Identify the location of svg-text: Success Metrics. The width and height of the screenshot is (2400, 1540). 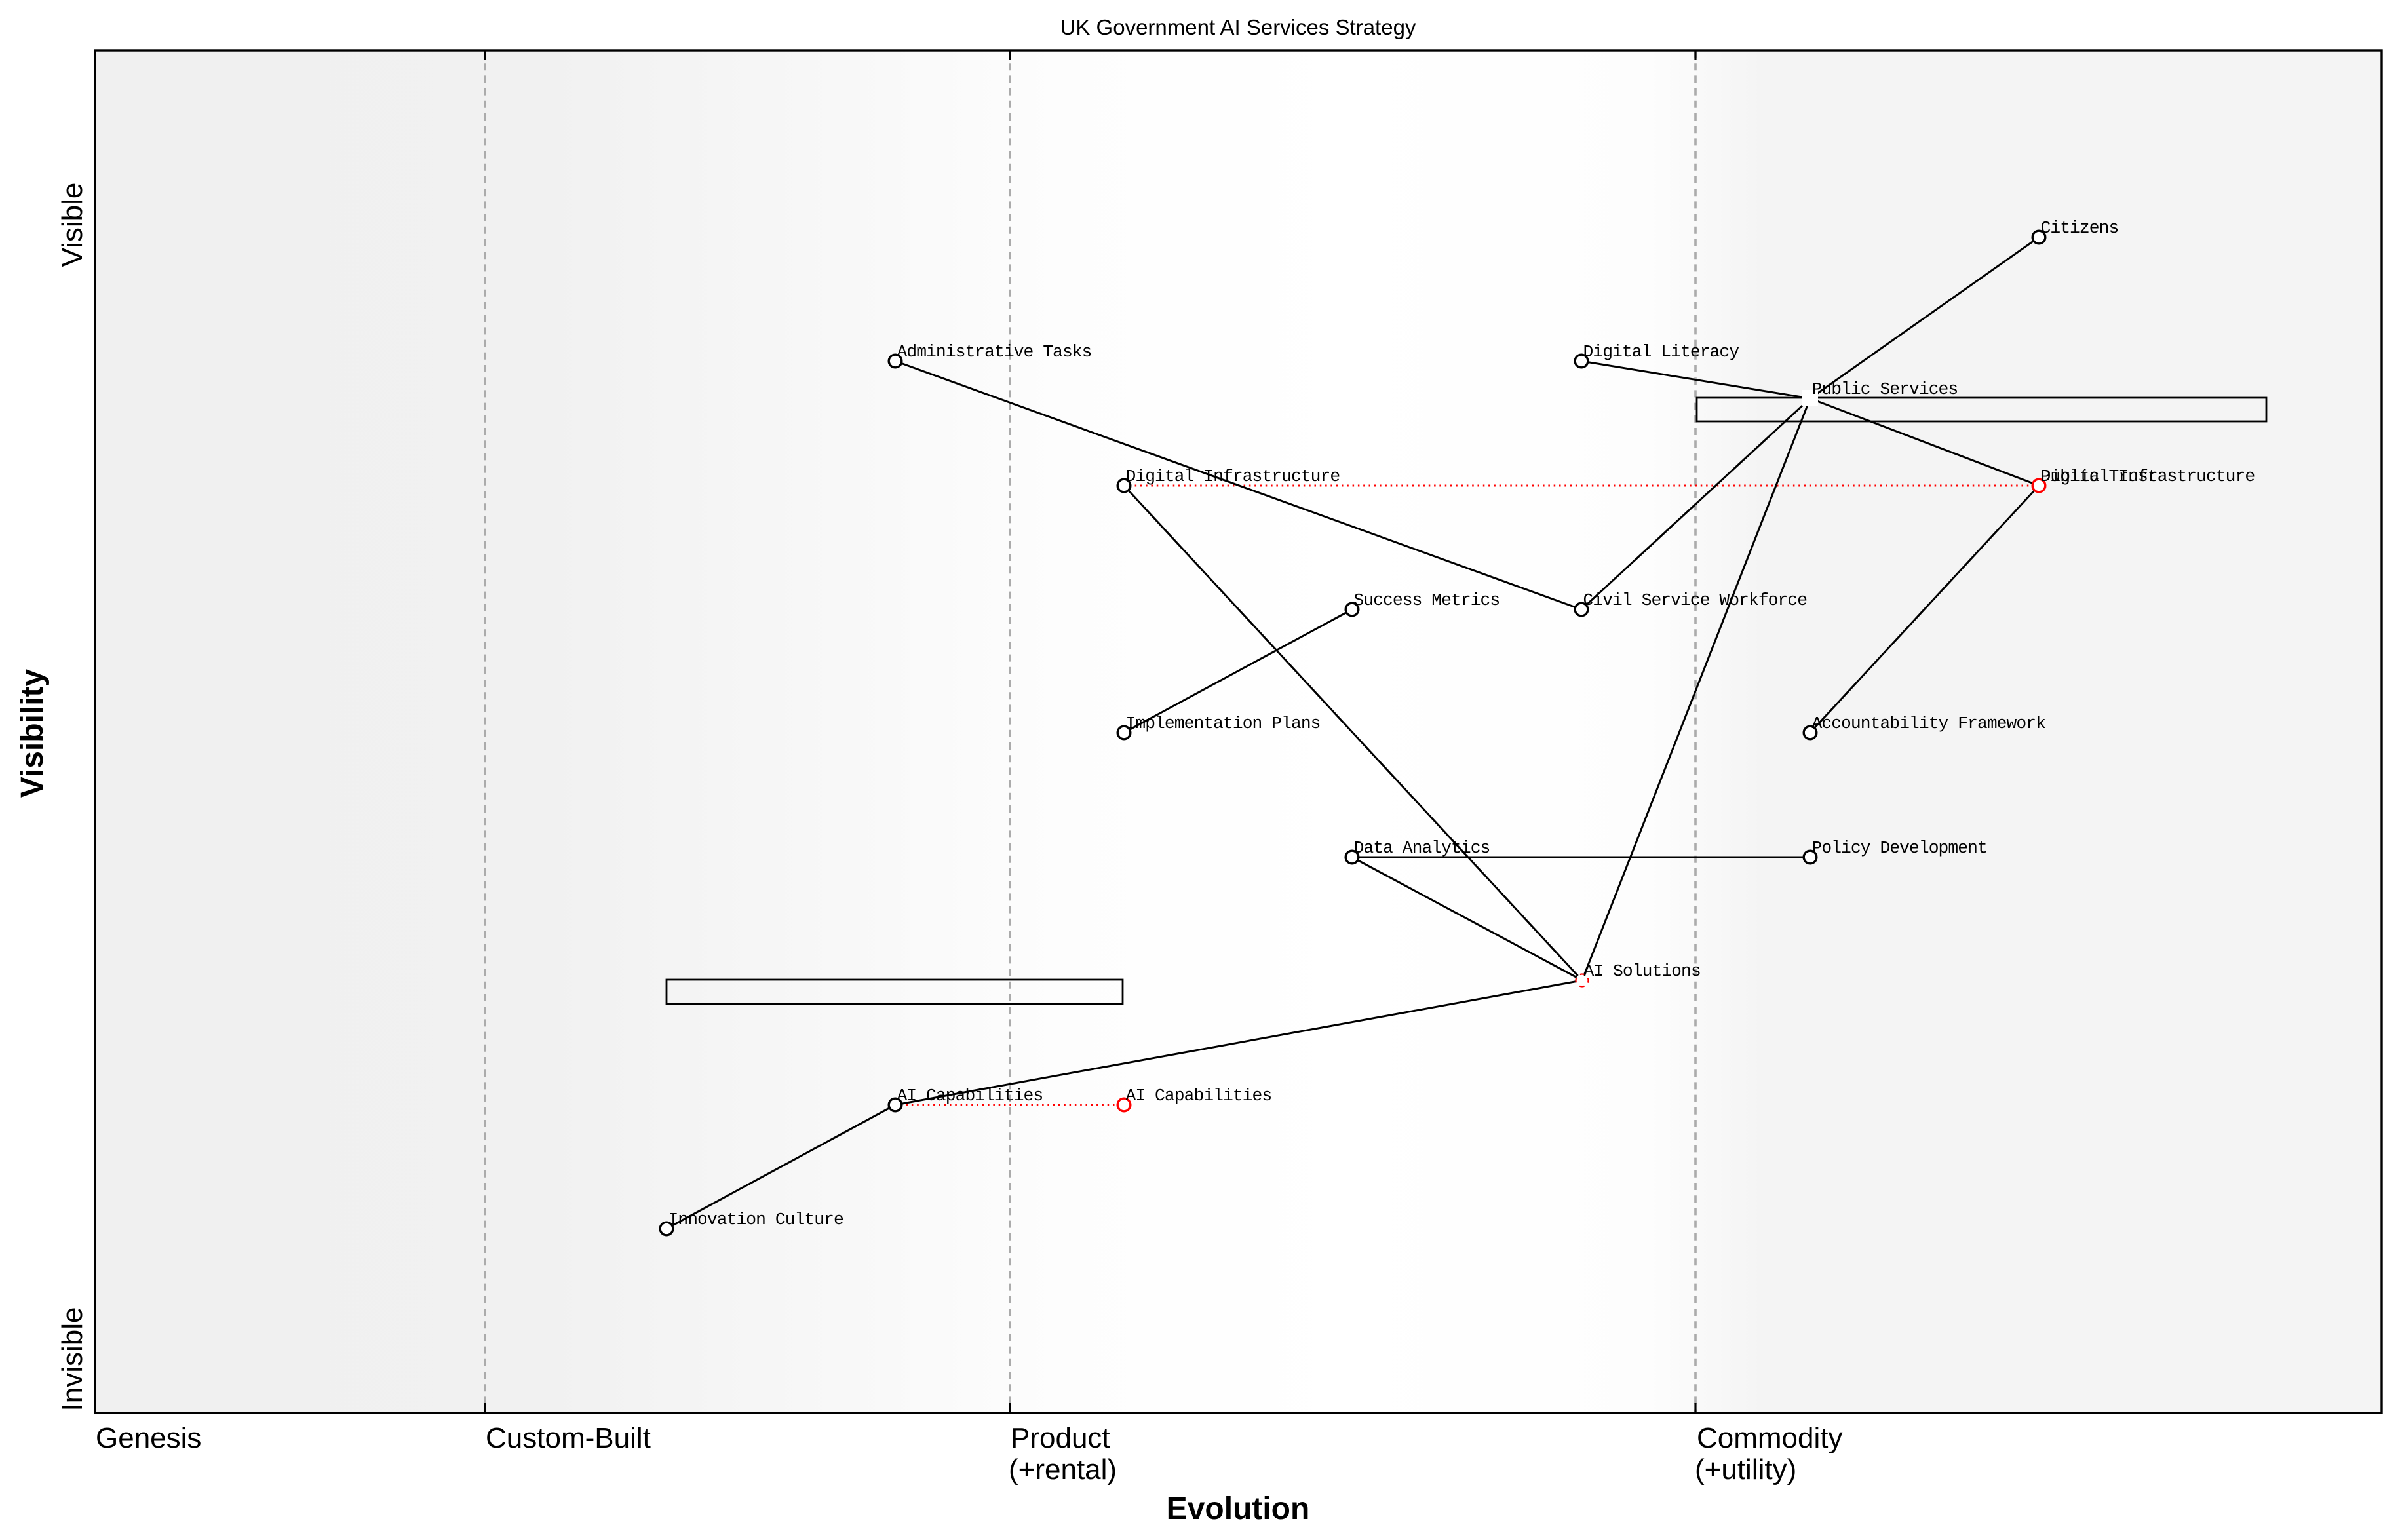
(1427, 600).